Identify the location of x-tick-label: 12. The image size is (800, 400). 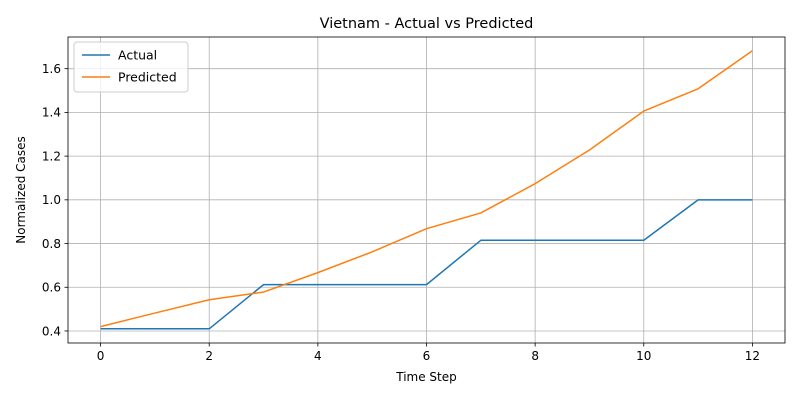
(752, 356).